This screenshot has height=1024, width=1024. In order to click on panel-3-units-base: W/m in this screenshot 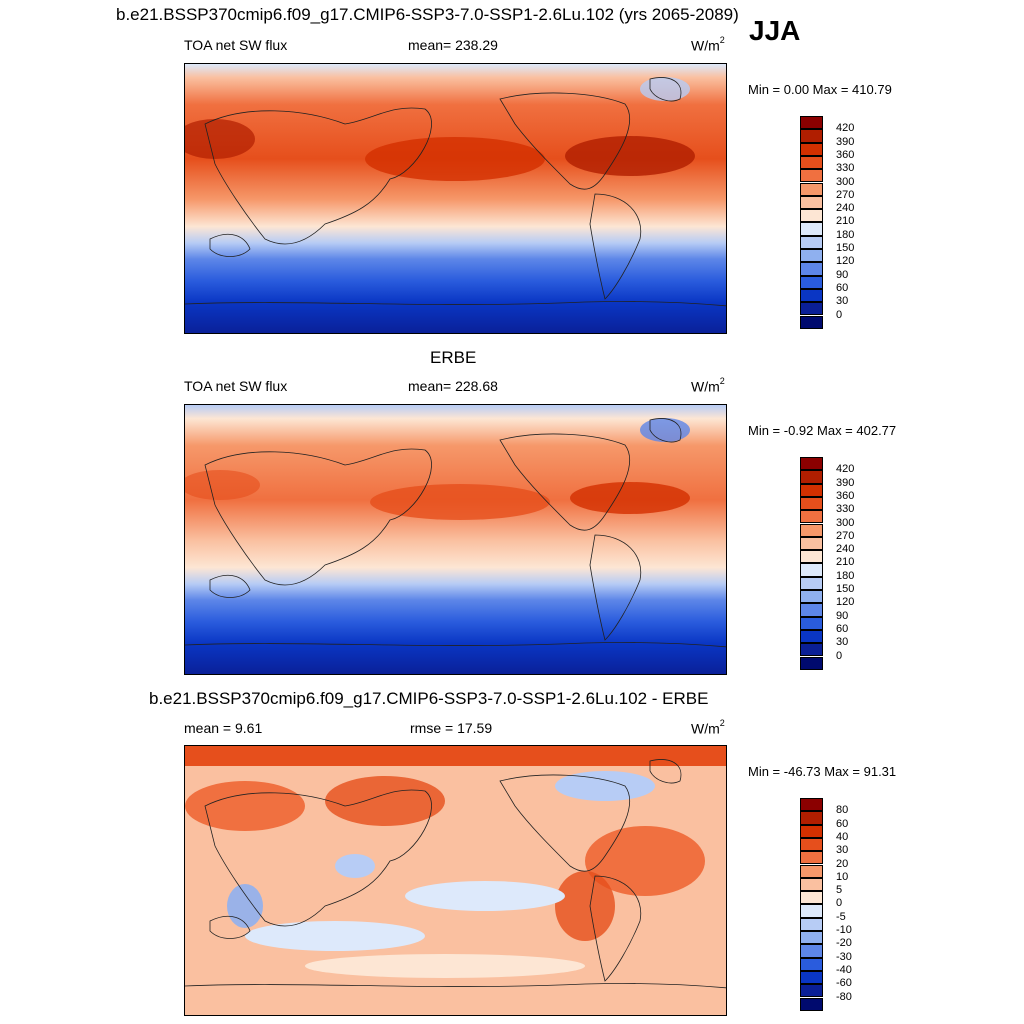, I will do `click(705, 728)`.